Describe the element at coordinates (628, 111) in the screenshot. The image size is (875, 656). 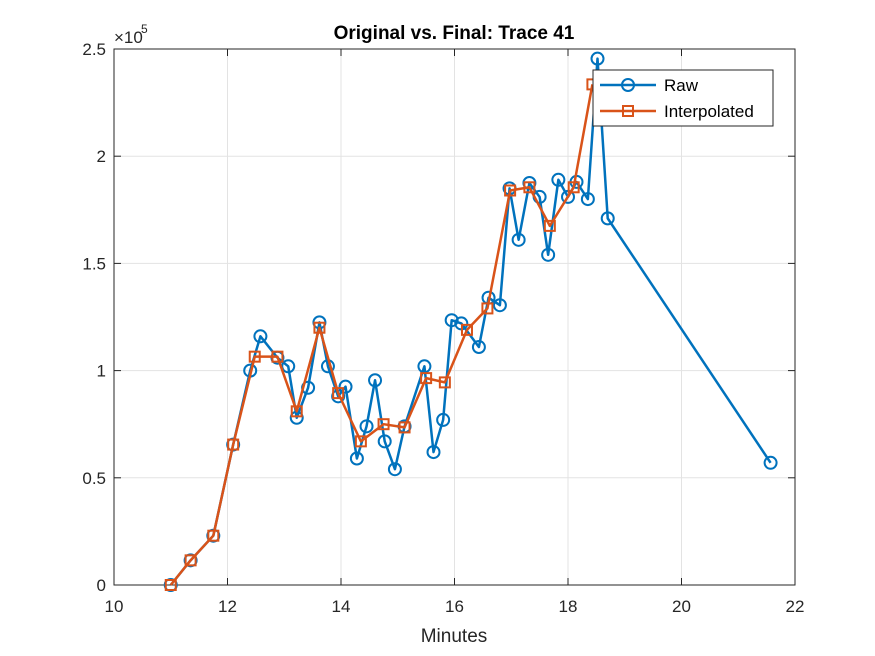
I see `legend-interpolated-marker` at that location.